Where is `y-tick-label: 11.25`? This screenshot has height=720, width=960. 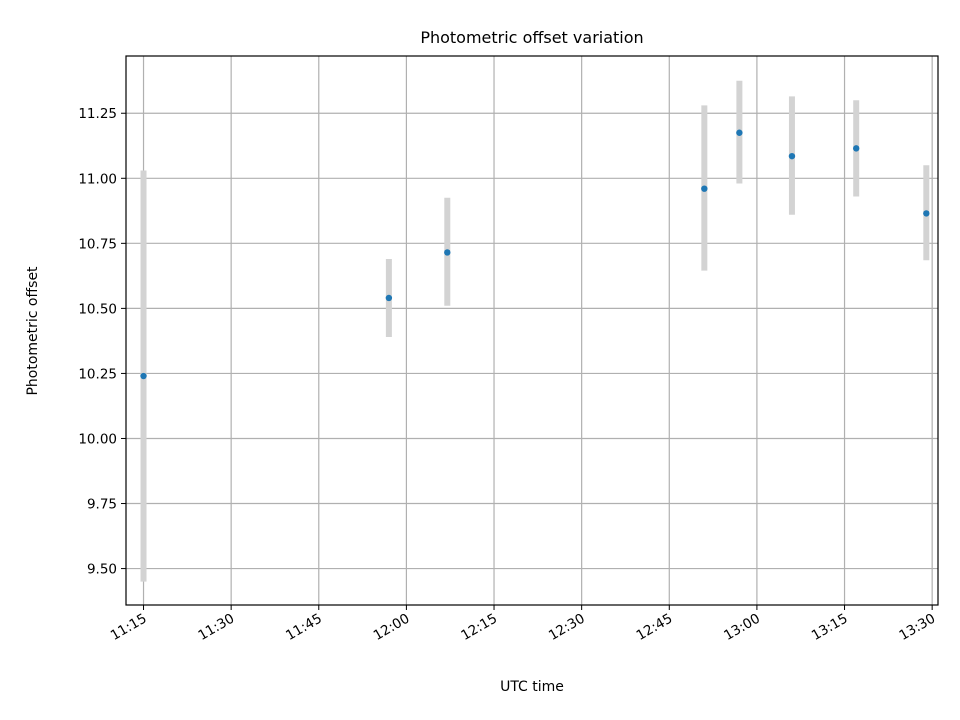 y-tick-label: 11.25 is located at coordinates (97, 114).